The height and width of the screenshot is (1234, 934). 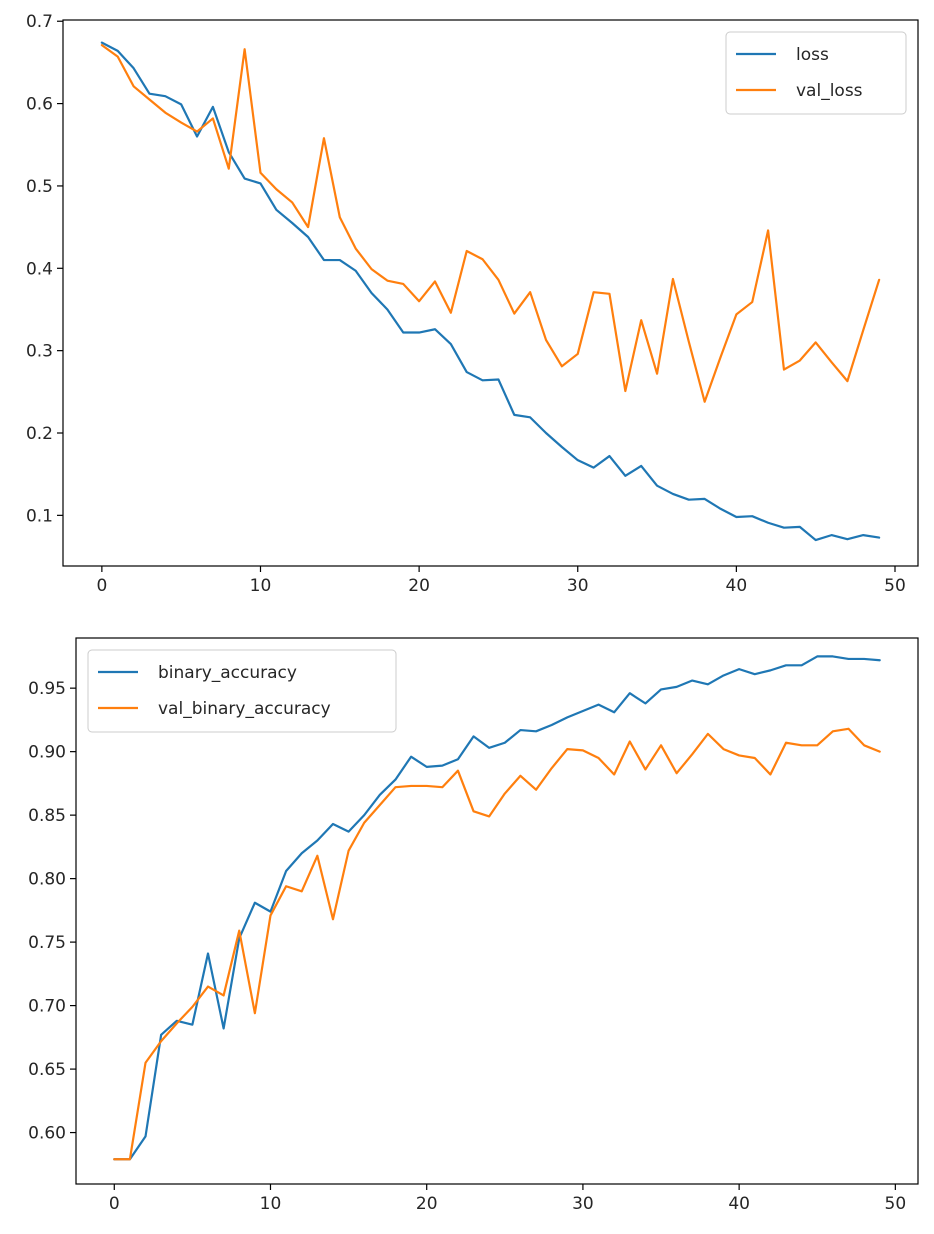 I want to click on legend-label-binary-accuracy: binary_accuracy, so click(x=227, y=673).